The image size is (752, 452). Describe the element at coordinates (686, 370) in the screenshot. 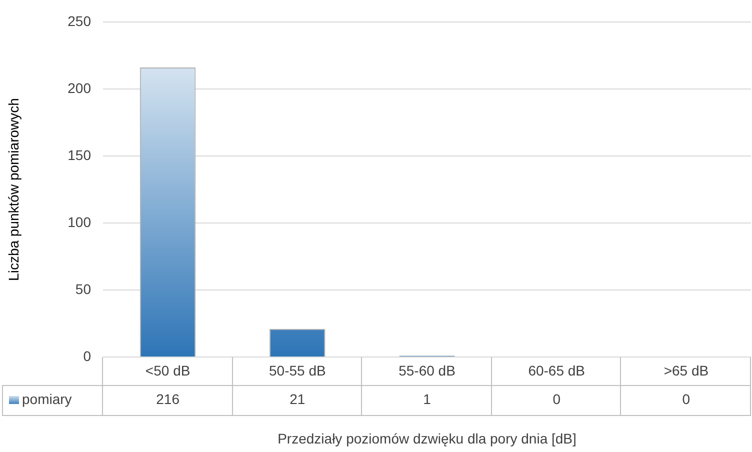

I see `x-tick-label: >65 dB` at that location.